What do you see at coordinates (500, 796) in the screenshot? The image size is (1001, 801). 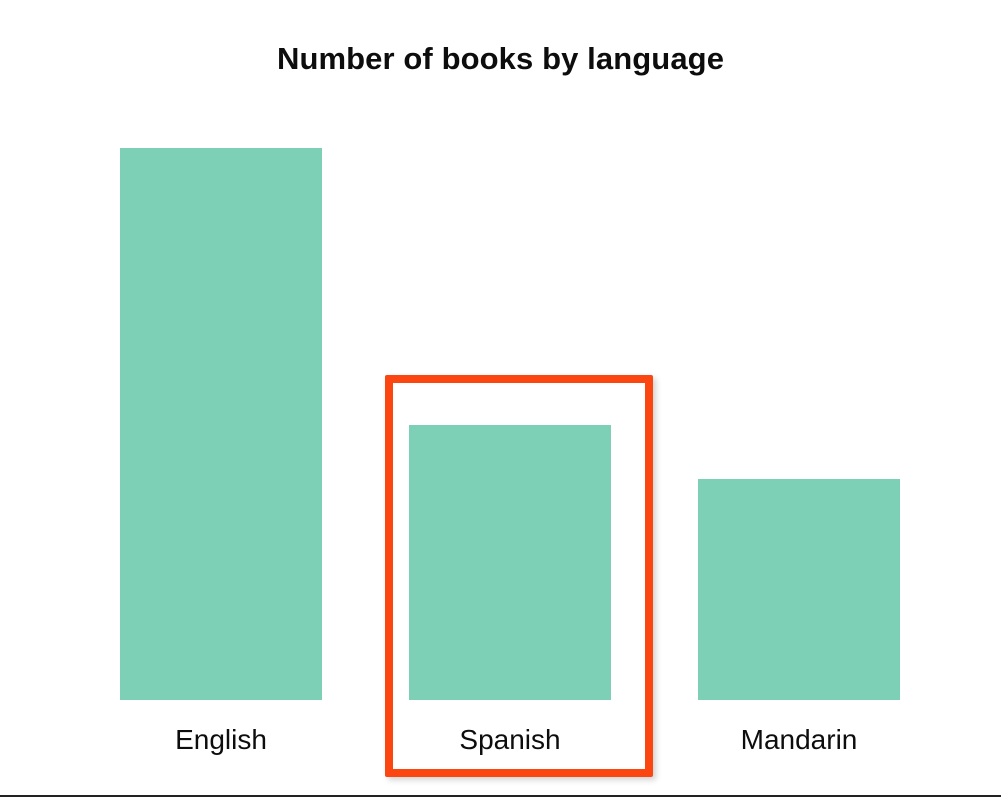 I see `page-bottom-rule` at bounding box center [500, 796].